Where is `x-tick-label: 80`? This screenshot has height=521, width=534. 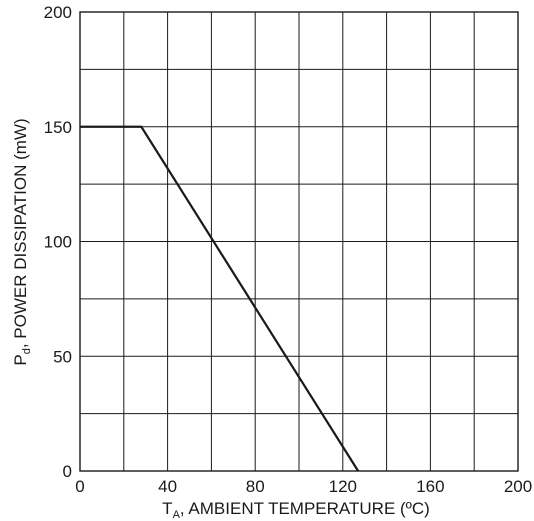 x-tick-label: 80 is located at coordinates (255, 486).